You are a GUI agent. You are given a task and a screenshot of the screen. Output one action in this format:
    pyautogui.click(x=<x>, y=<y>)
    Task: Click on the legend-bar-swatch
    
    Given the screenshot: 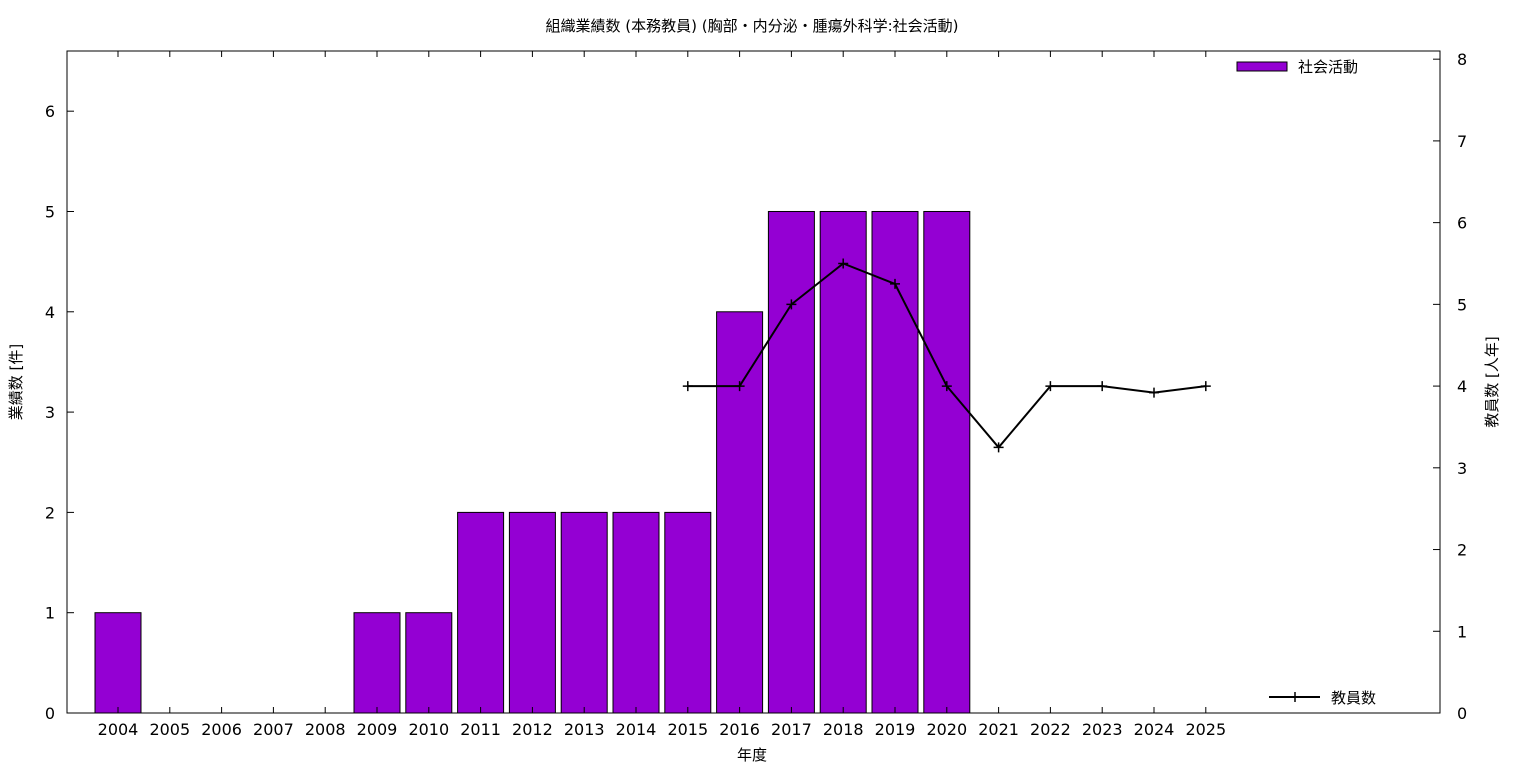 What is the action you would take?
    pyautogui.click(x=1262, y=66)
    